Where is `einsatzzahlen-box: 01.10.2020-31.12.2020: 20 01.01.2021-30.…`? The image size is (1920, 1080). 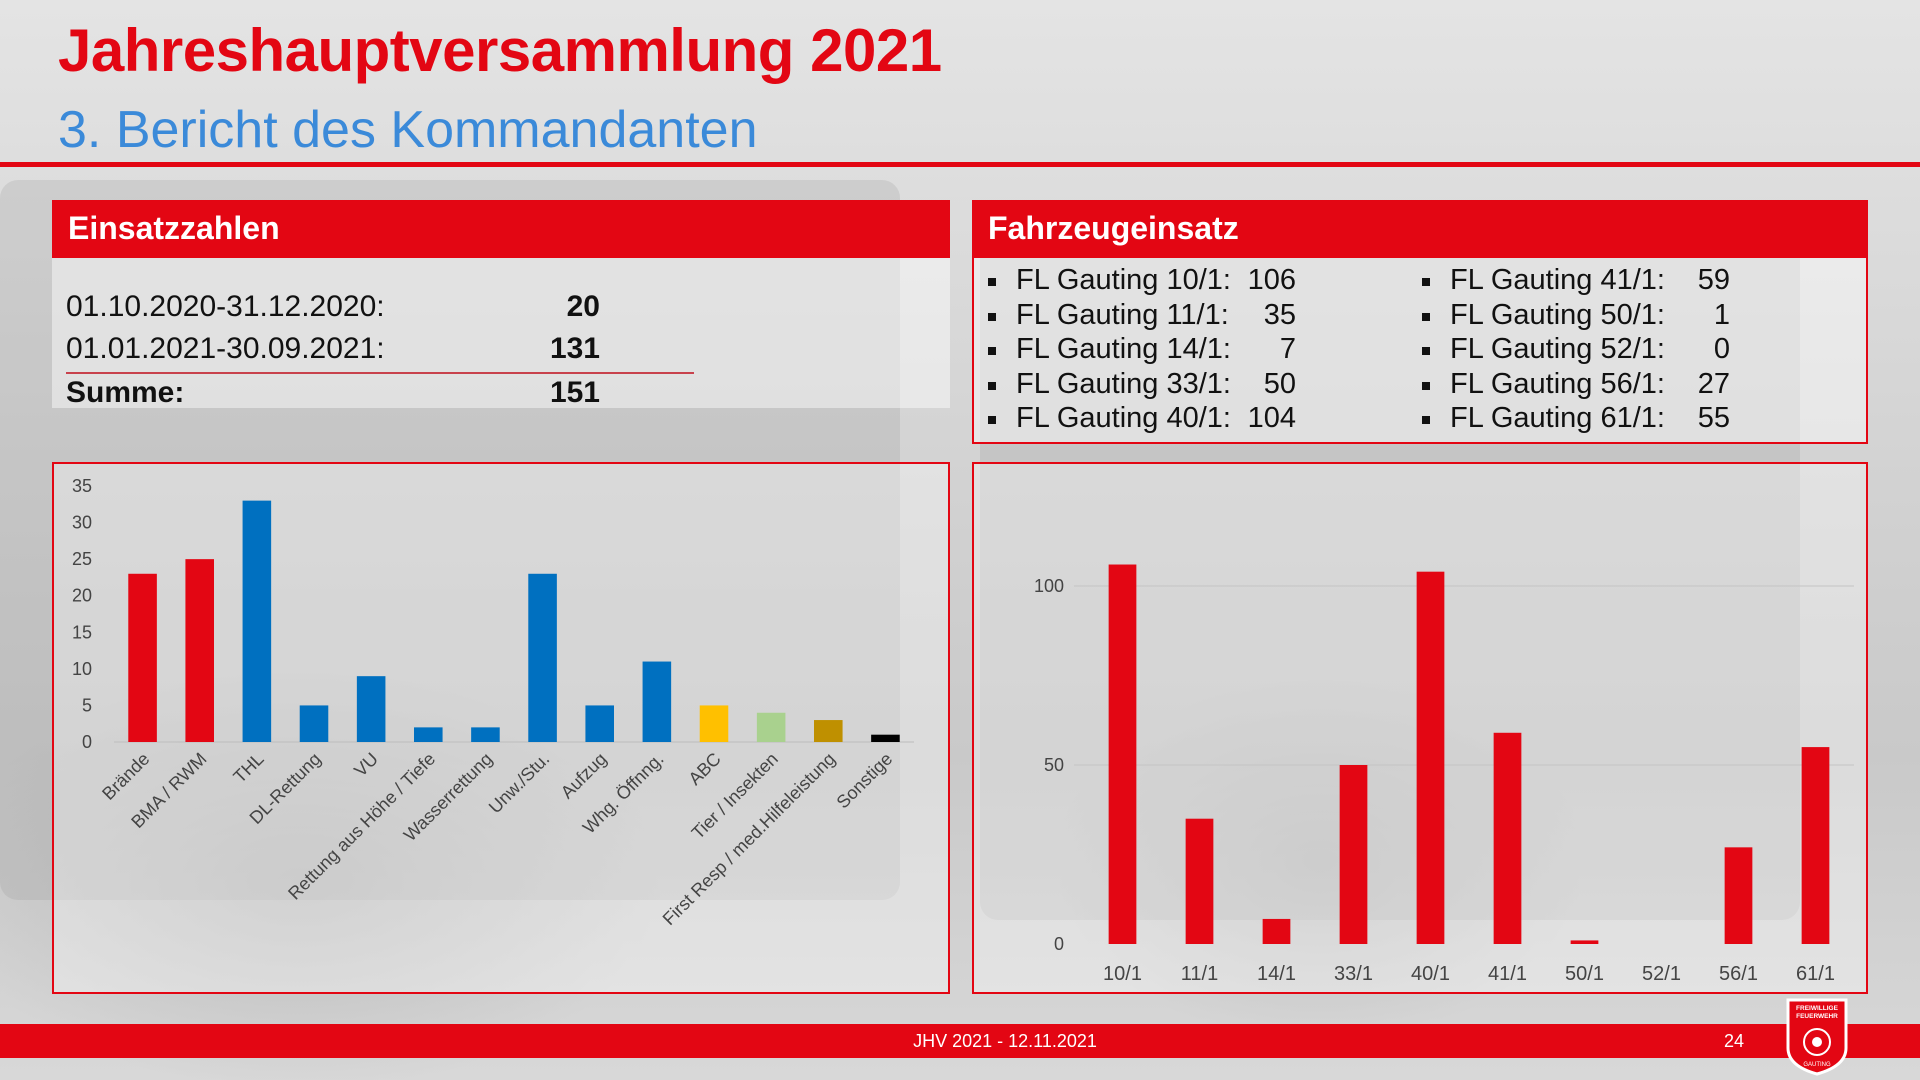 einsatzzahlen-box: 01.10.2020-31.12.2020: 20 01.01.2021-30.… is located at coordinates (501, 333).